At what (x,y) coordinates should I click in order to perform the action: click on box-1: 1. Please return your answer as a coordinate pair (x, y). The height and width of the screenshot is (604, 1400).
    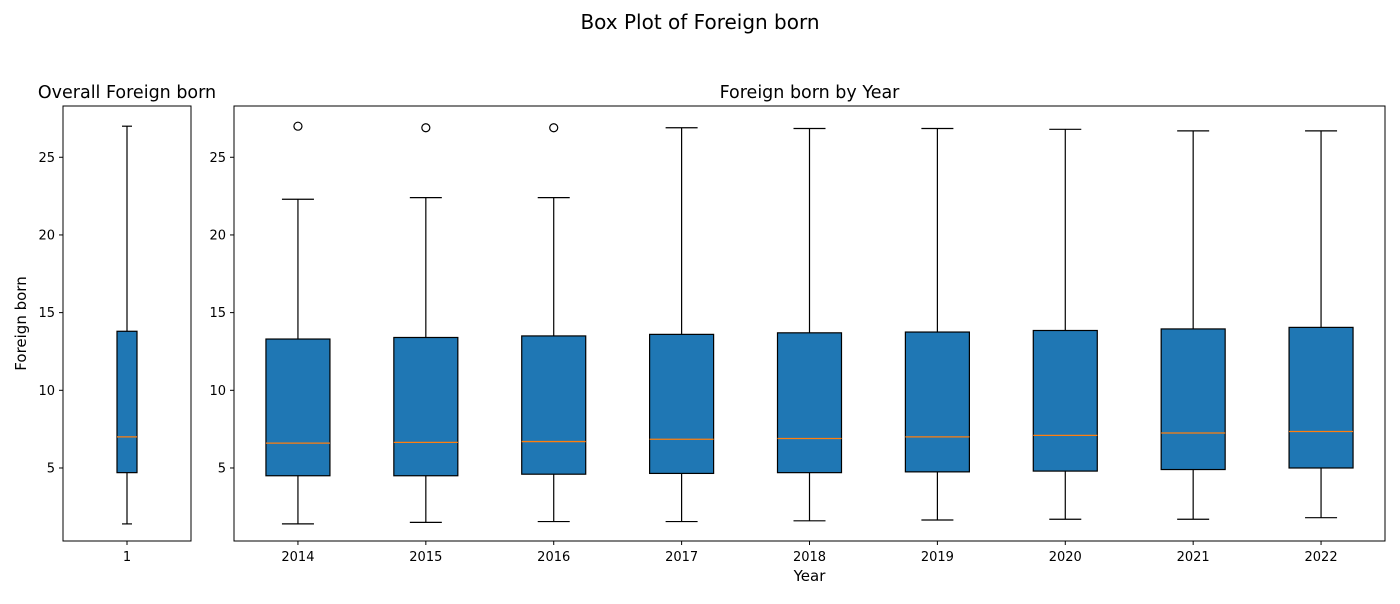
    Looking at the image, I should click on (127, 345).